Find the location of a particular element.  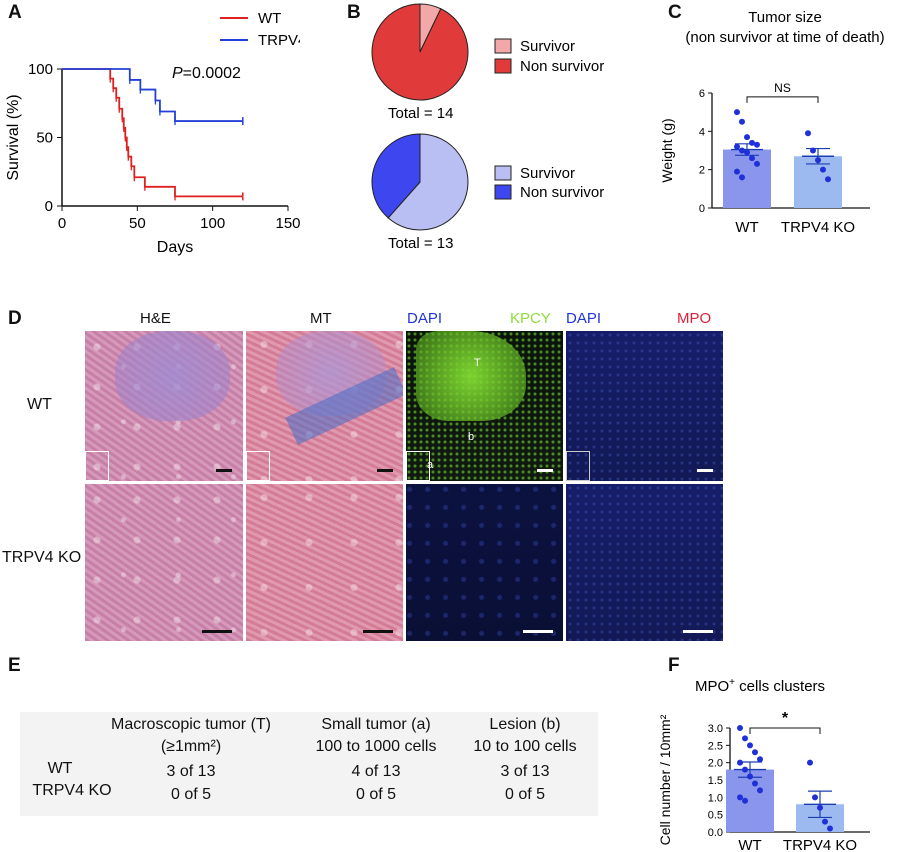

cell-wt-lesion: 3 of 13 is located at coordinates (525, 771).